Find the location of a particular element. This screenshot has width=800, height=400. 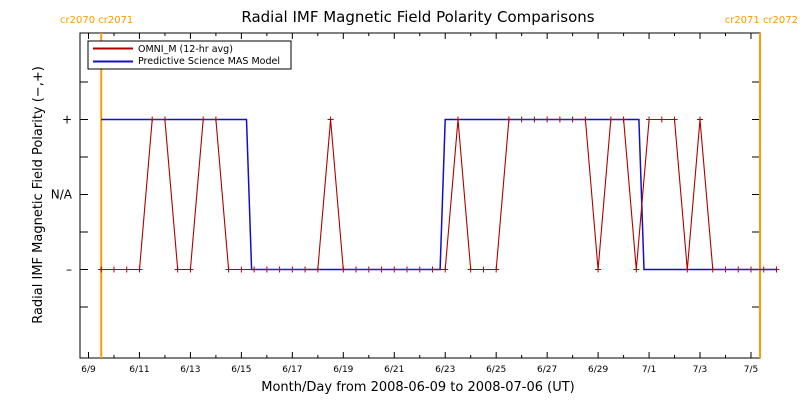

carrington-label: cr2070 cr2071 is located at coordinates (96, 20).